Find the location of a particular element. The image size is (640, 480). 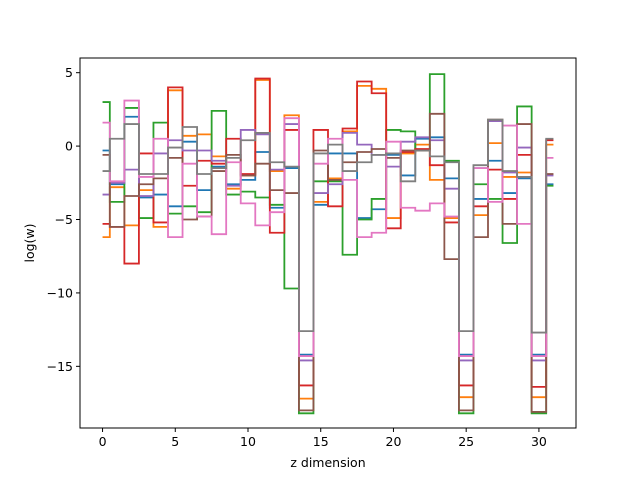

x-tick-label: 20 is located at coordinates (394, 441).